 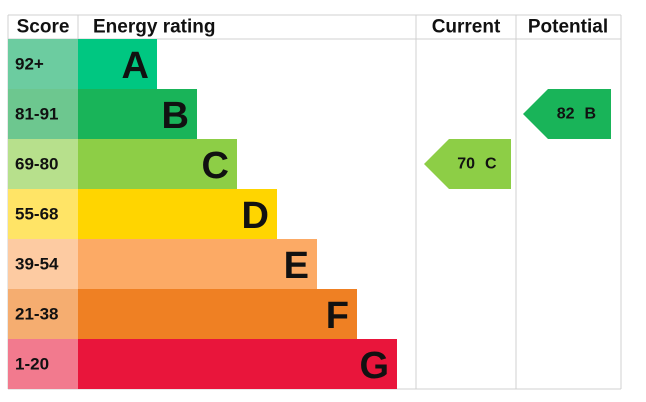 What do you see at coordinates (466, 27) in the screenshot?
I see `header-current: Current` at bounding box center [466, 27].